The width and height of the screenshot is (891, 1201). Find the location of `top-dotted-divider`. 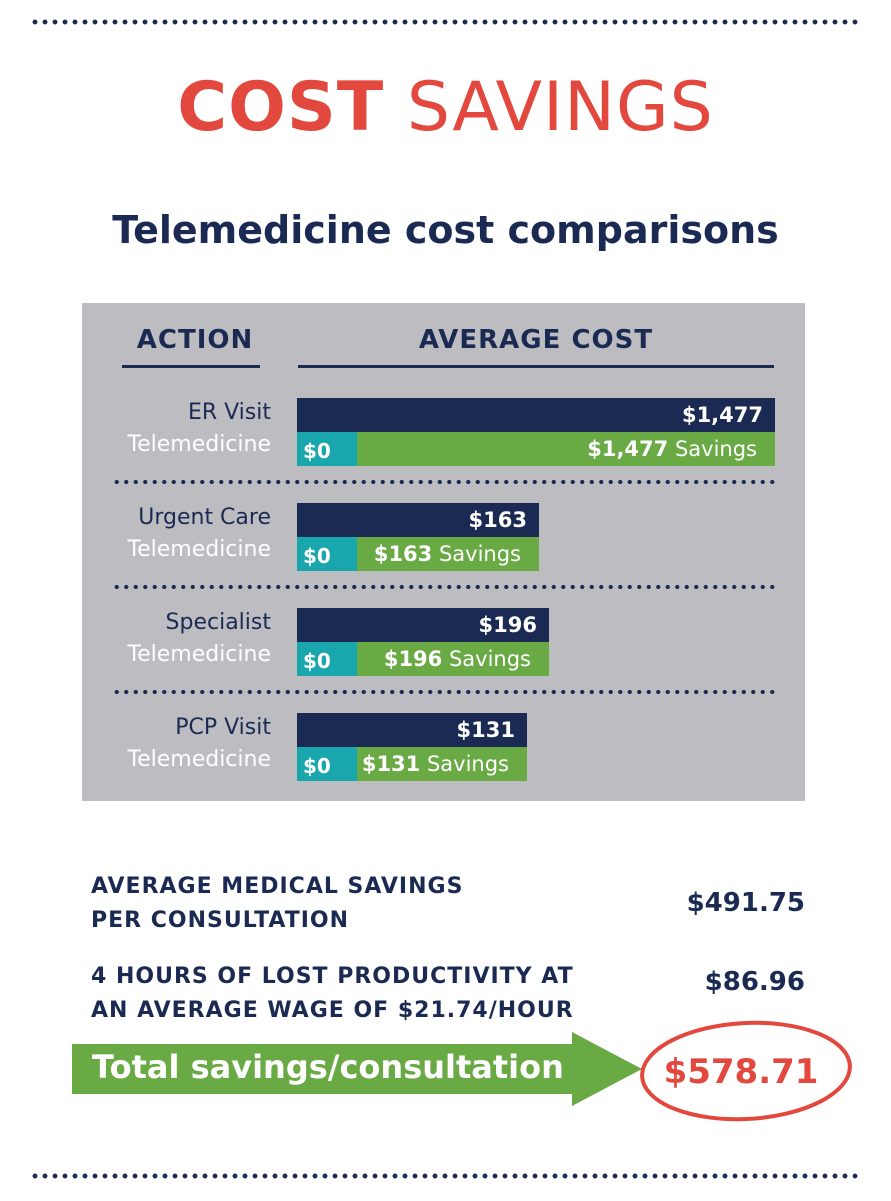

top-dotted-divider is located at coordinates (446, 22).